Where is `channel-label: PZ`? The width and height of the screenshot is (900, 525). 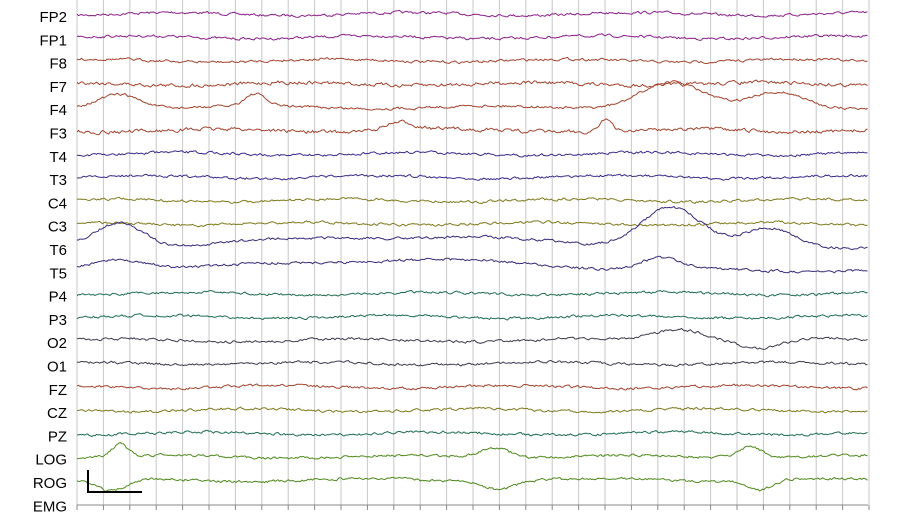
channel-label: PZ is located at coordinates (57, 436).